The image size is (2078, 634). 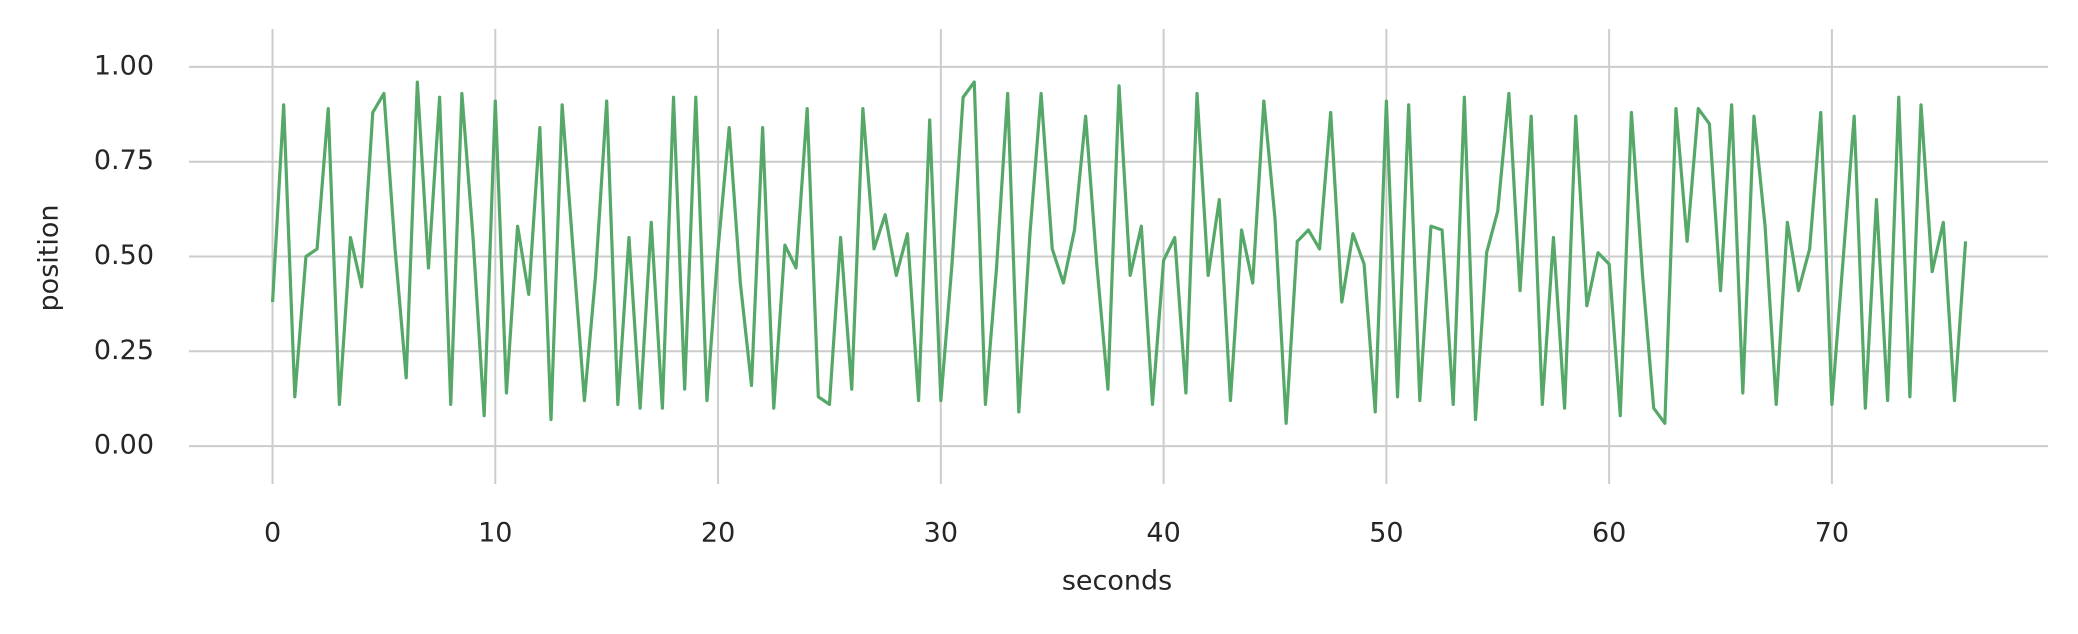 I want to click on x-tick-label: 30, so click(x=941, y=533).